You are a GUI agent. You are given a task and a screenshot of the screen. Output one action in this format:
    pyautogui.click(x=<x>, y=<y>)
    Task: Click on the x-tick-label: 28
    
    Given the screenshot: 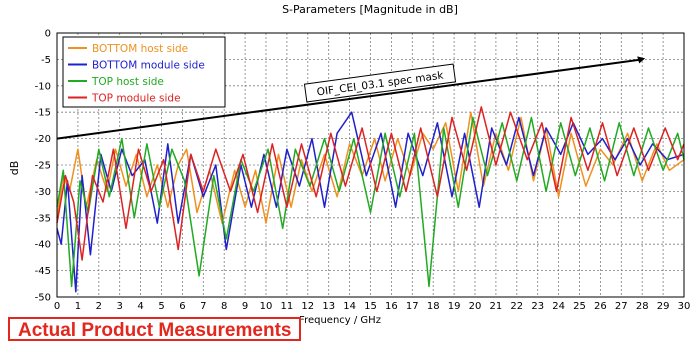 What is the action you would take?
    pyautogui.click(x=642, y=306)
    